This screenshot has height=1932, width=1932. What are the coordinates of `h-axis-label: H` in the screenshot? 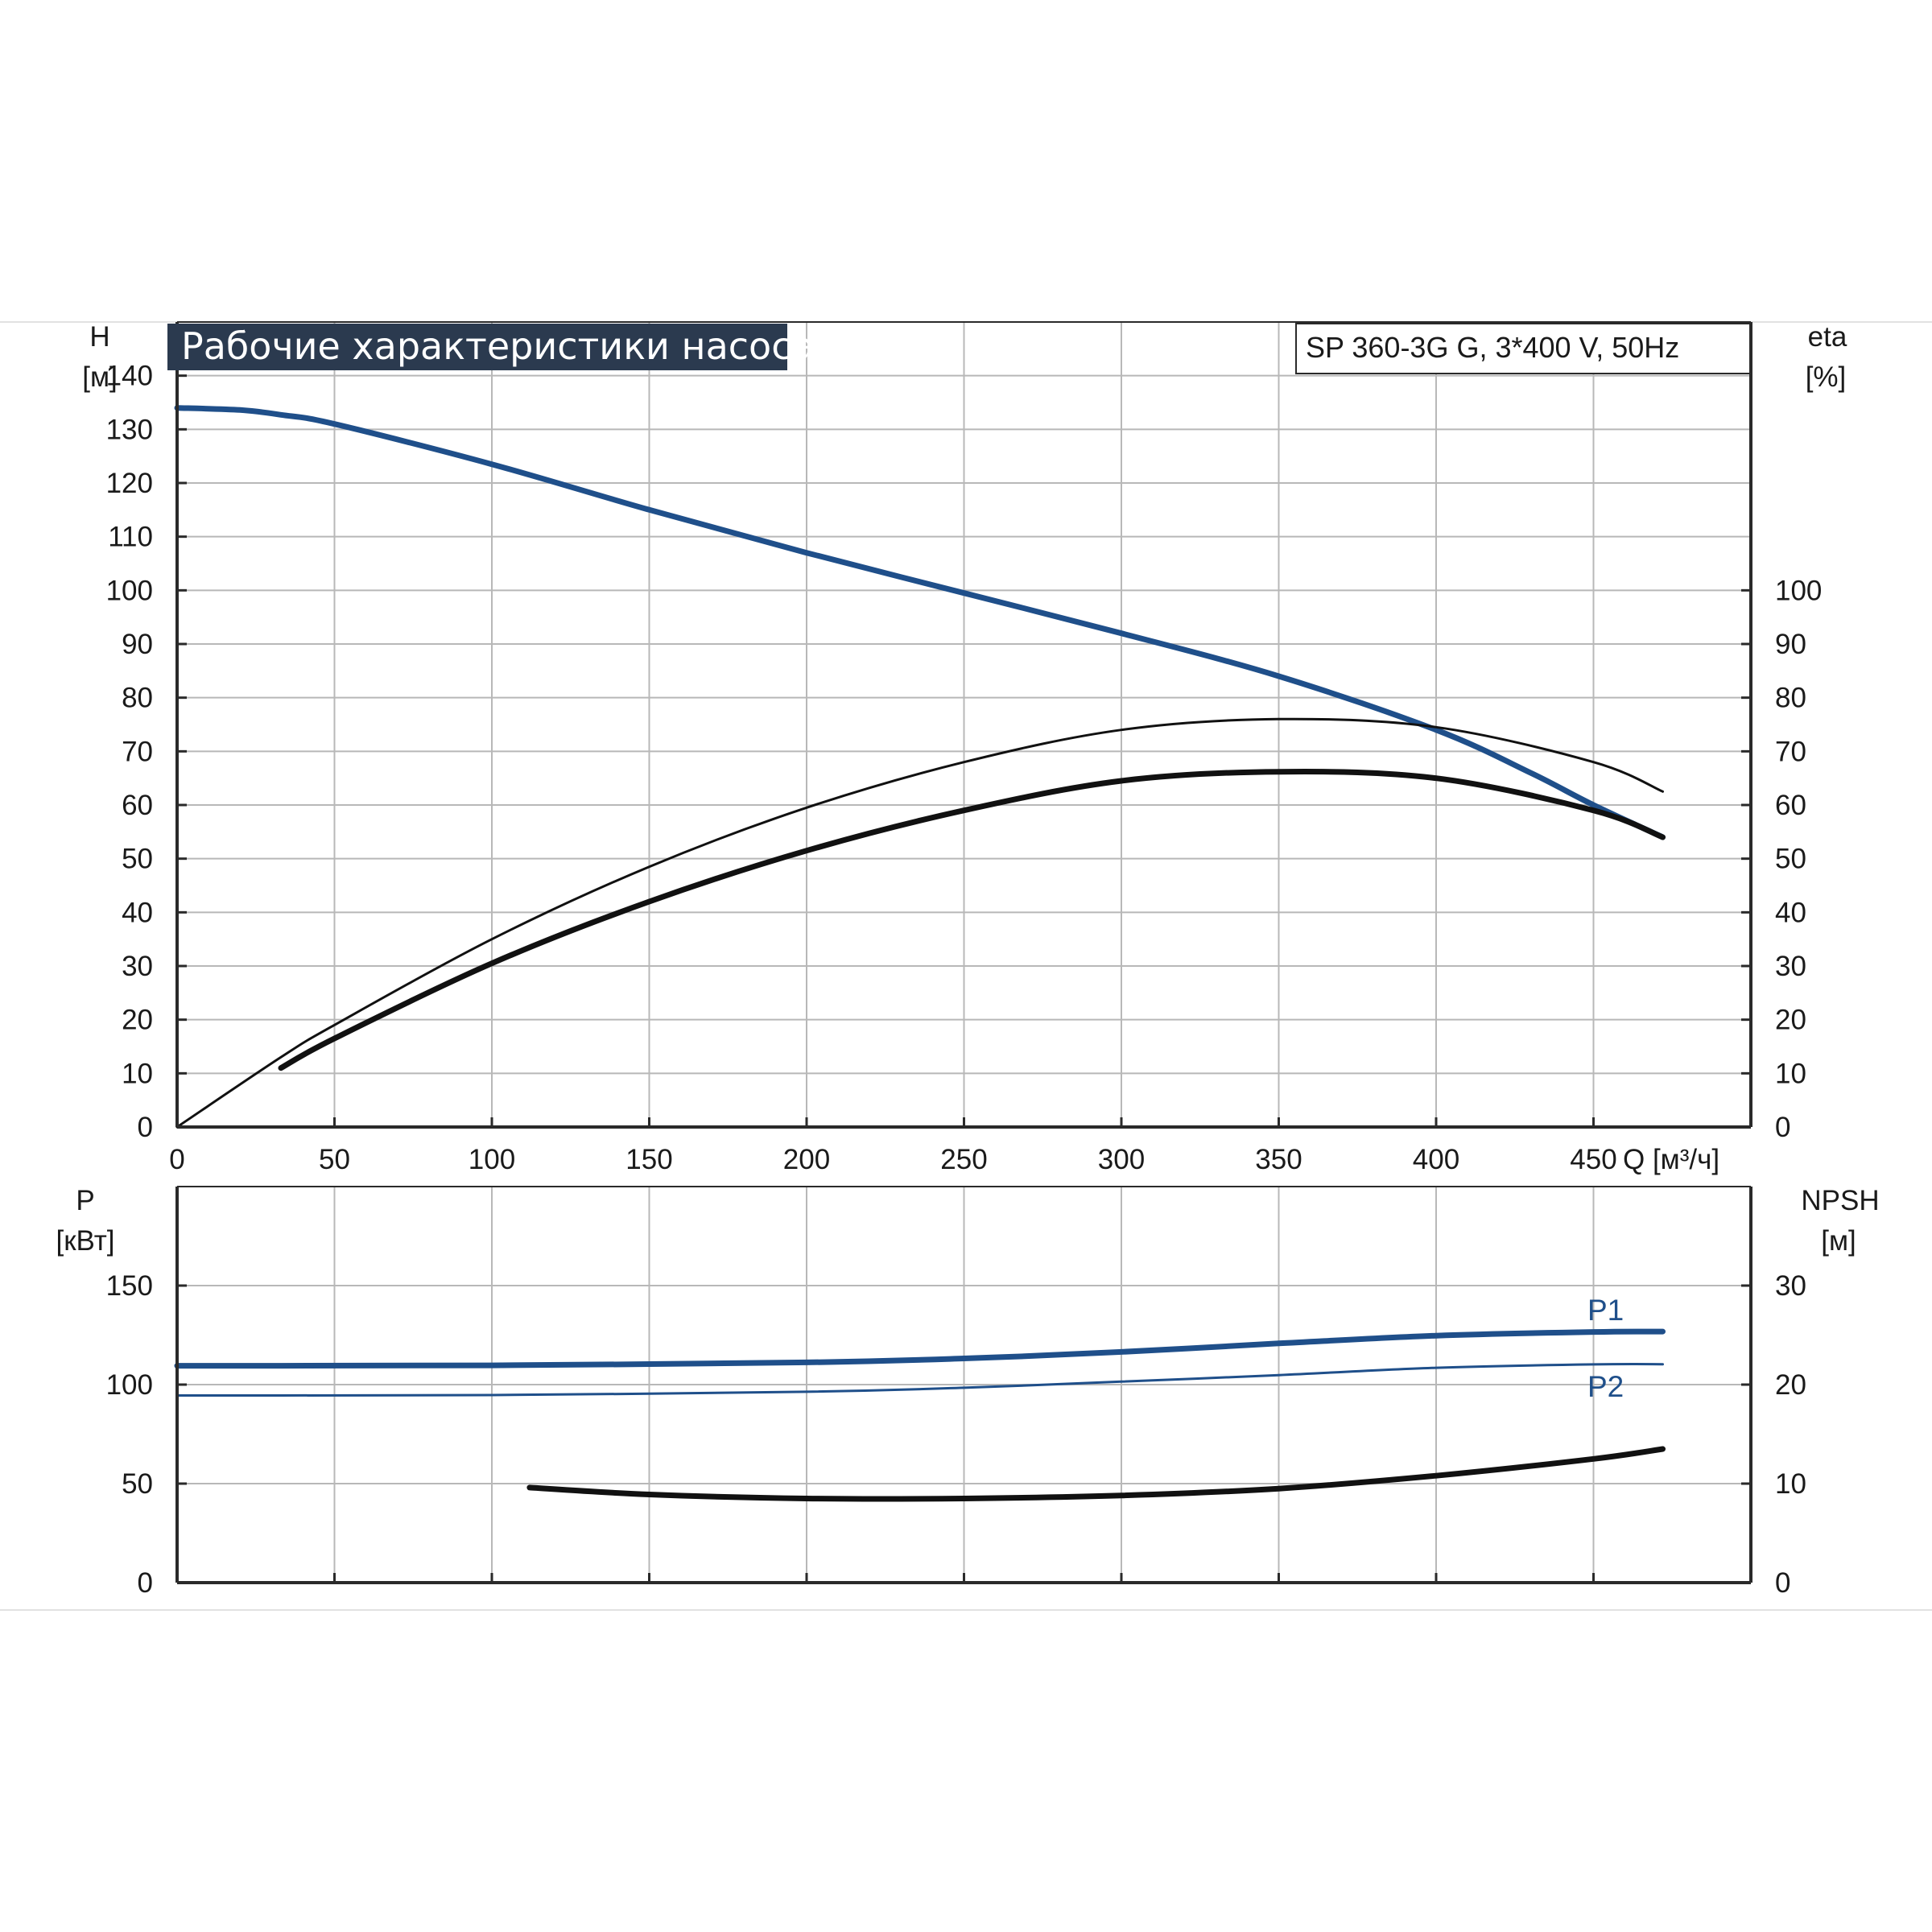 It's located at (99, 337).